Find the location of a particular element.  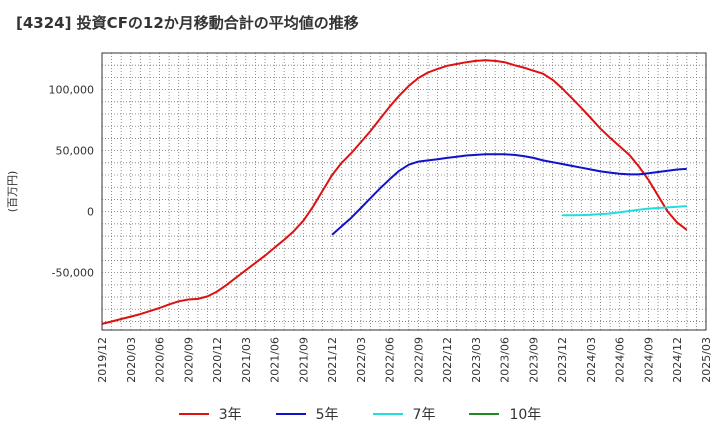

x-tick-label: 2023/09 is located at coordinates (533, 360).